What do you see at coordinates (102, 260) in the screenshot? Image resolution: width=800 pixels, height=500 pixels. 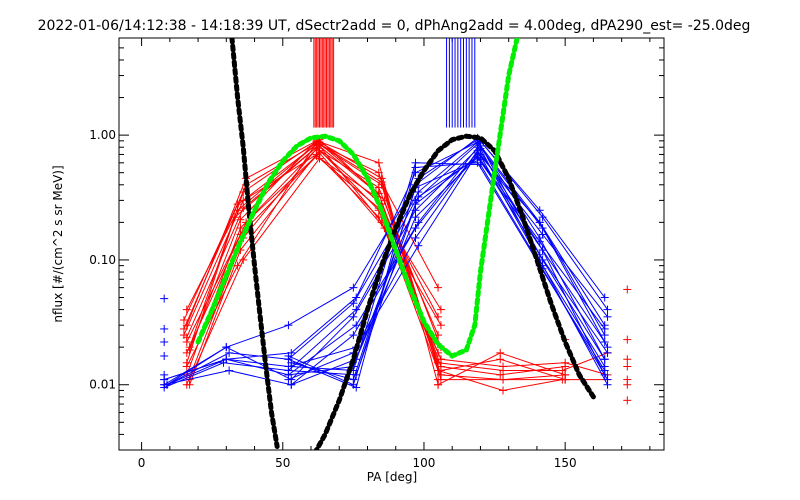 I see `y-tick-label: 0.10` at bounding box center [102, 260].